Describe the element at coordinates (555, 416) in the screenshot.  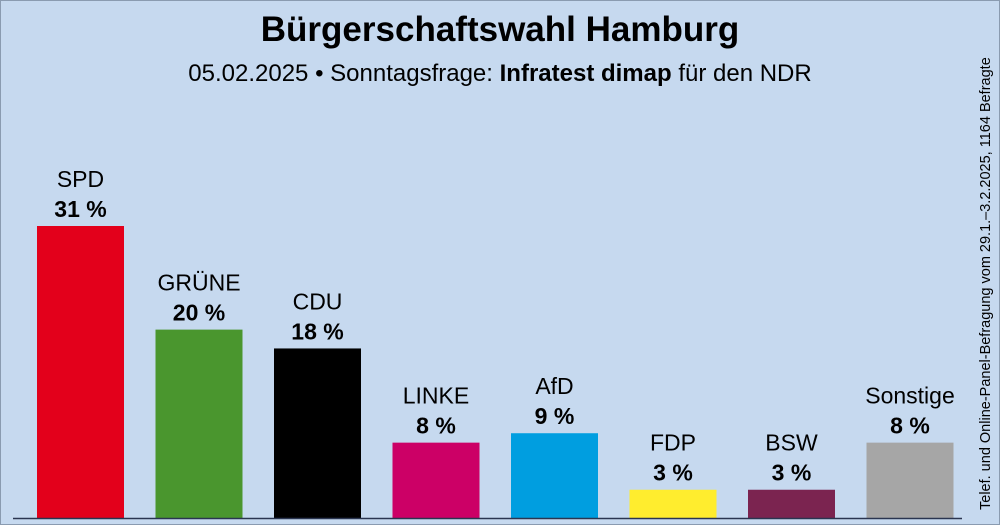
I see `value-label: 9 %` at that location.